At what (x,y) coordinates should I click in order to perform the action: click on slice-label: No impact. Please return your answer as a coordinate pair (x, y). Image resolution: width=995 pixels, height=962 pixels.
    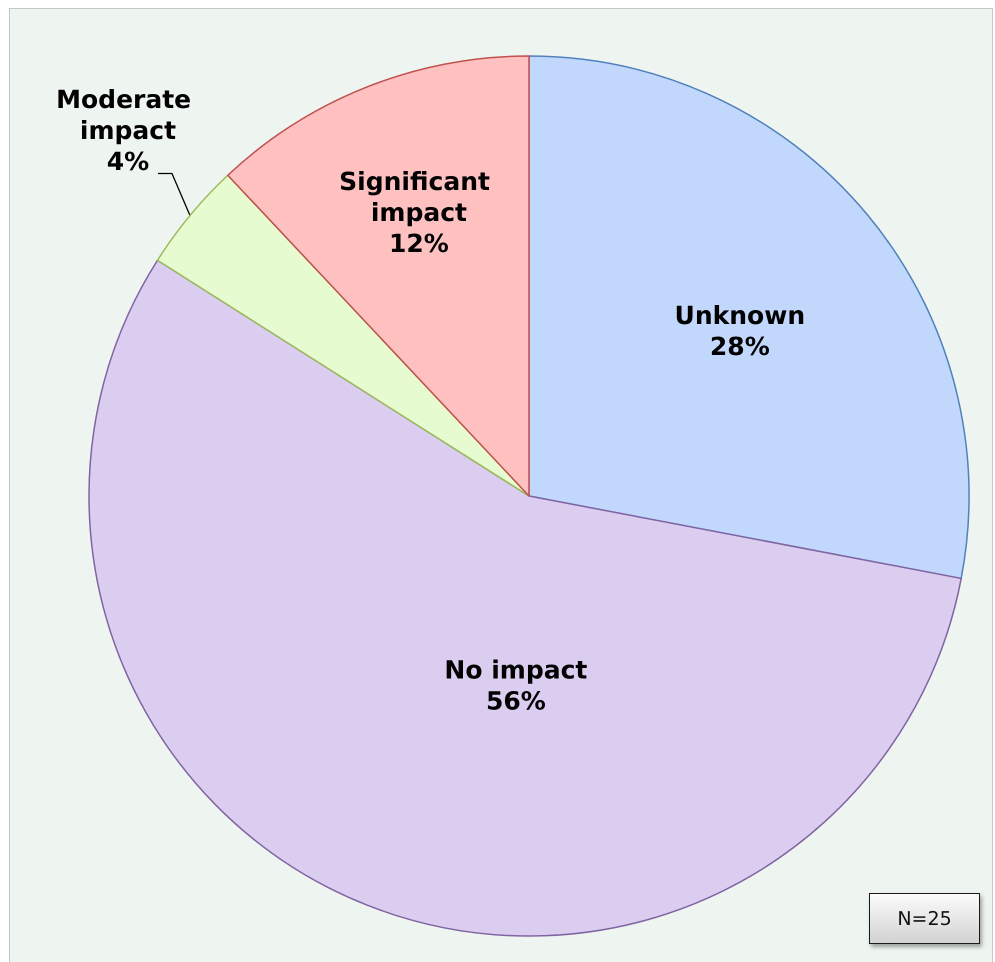
    Looking at the image, I should click on (516, 669).